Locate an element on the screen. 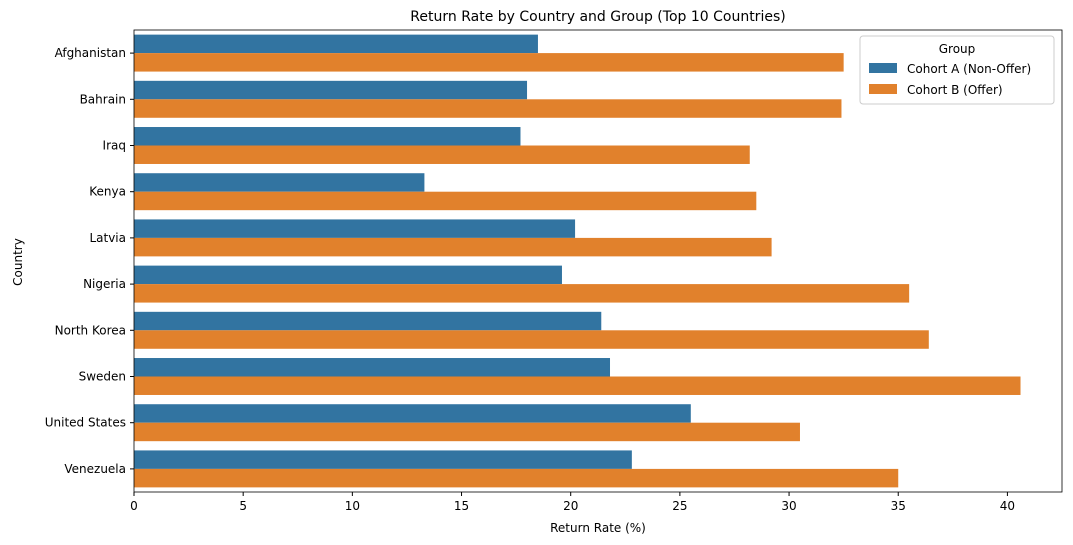 The width and height of the screenshot is (1073, 545). x-tick-label: 40 is located at coordinates (1007, 506).